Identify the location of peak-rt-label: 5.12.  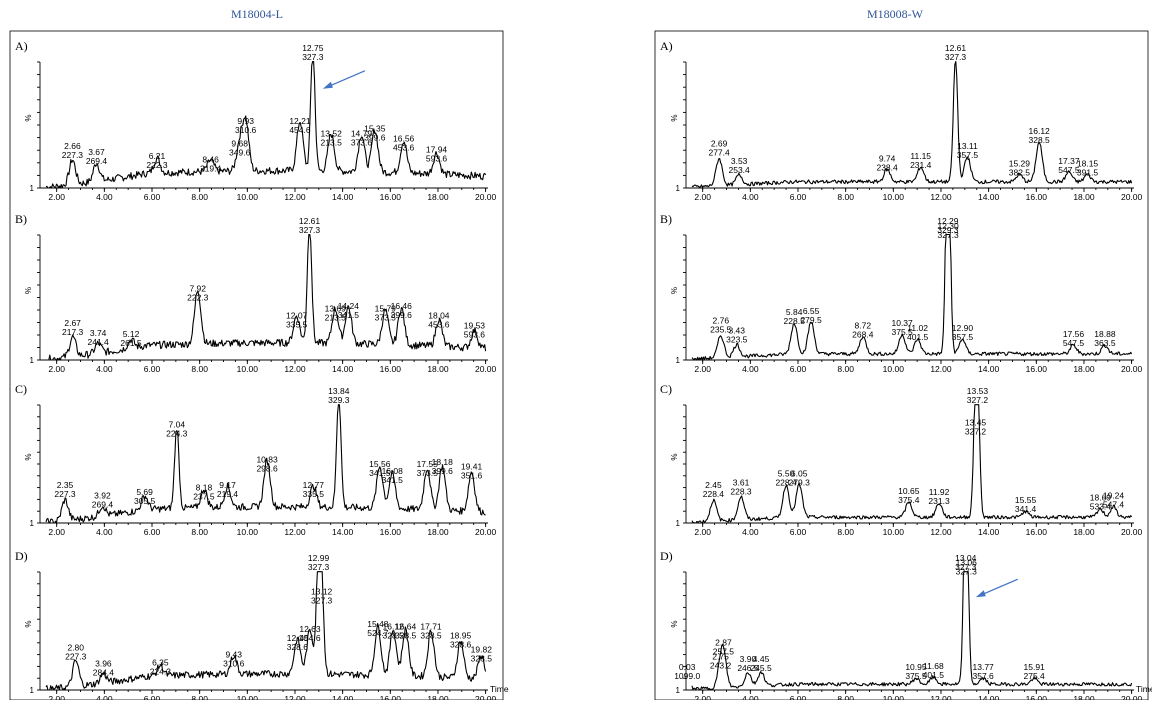
(131, 334).